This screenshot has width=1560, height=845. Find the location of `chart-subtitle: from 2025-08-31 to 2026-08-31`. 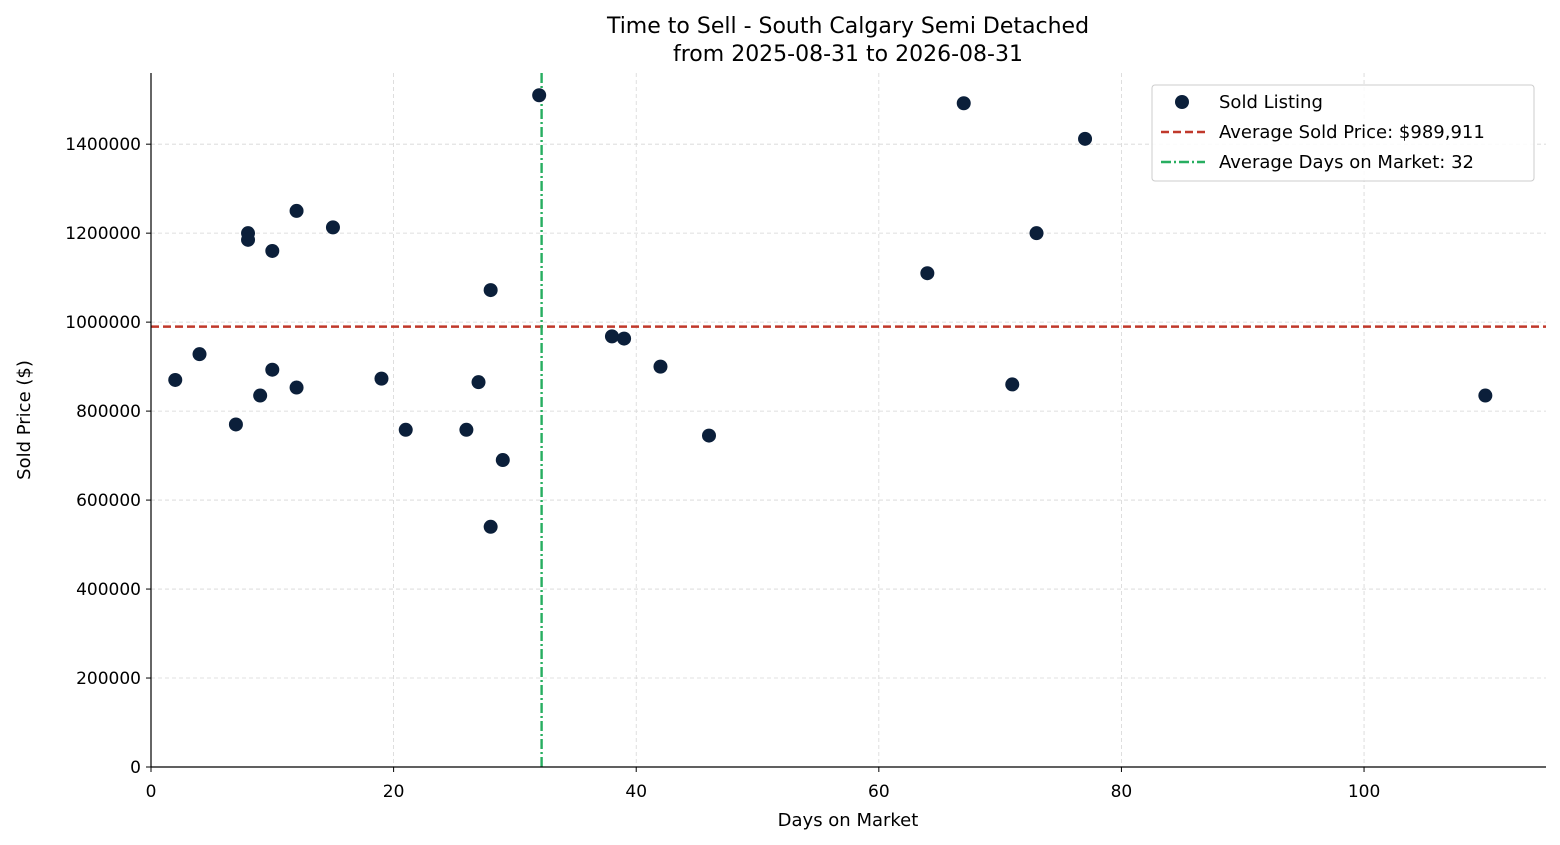

chart-subtitle: from 2025-08-31 to 2026-08-31 is located at coordinates (848, 54).